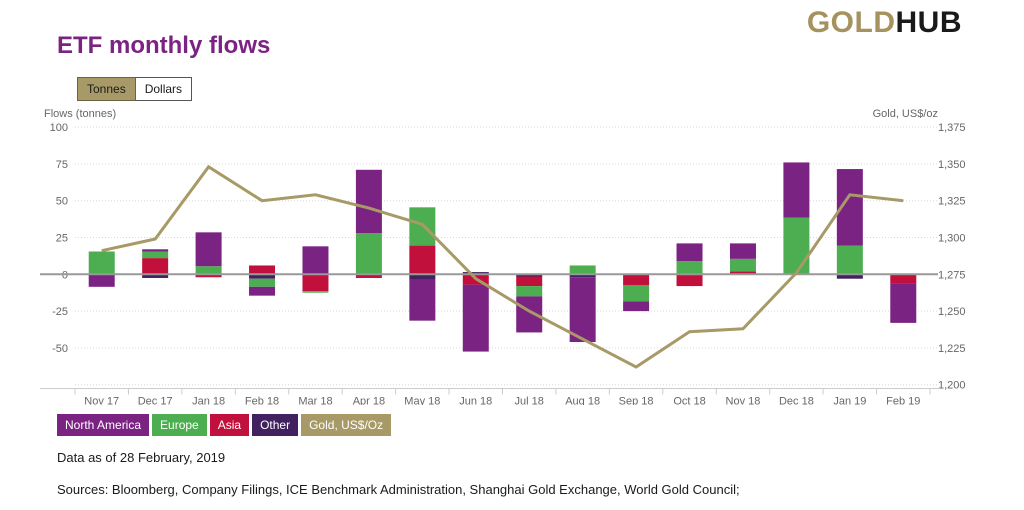  Describe the element at coordinates (529, 401) in the screenshot. I see `x-axis-month-label: Jul 18` at that location.